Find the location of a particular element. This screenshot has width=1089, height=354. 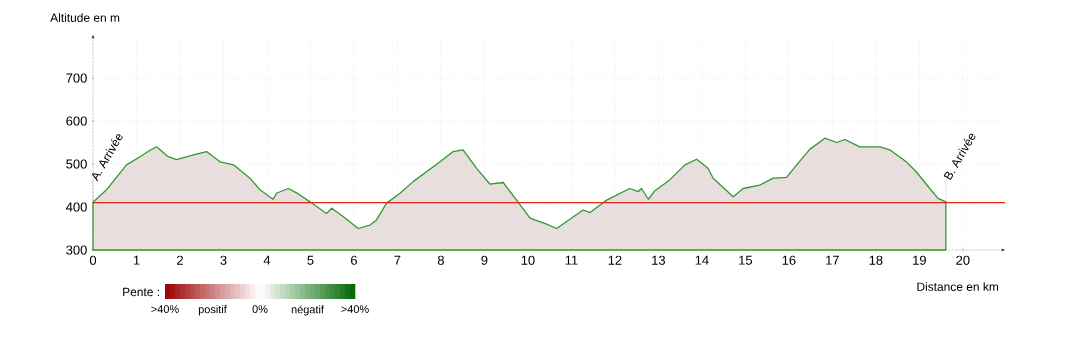

color-bar-label: positif is located at coordinates (212, 310).